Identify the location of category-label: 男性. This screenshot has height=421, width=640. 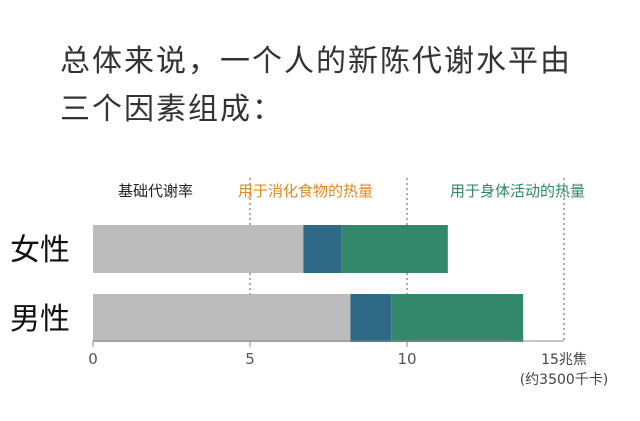
(40, 319).